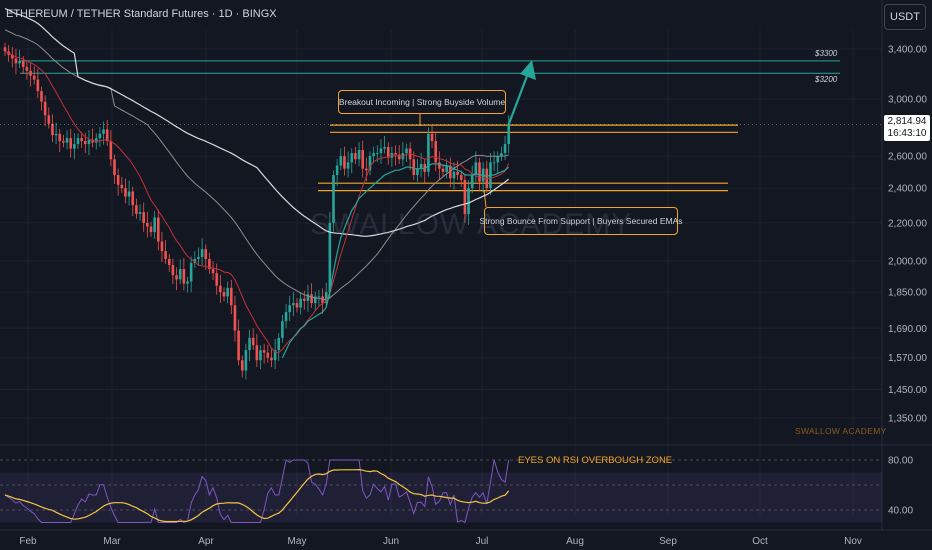 The height and width of the screenshot is (550, 932). I want to click on y-tick-label: 3,400.00, so click(907, 50).